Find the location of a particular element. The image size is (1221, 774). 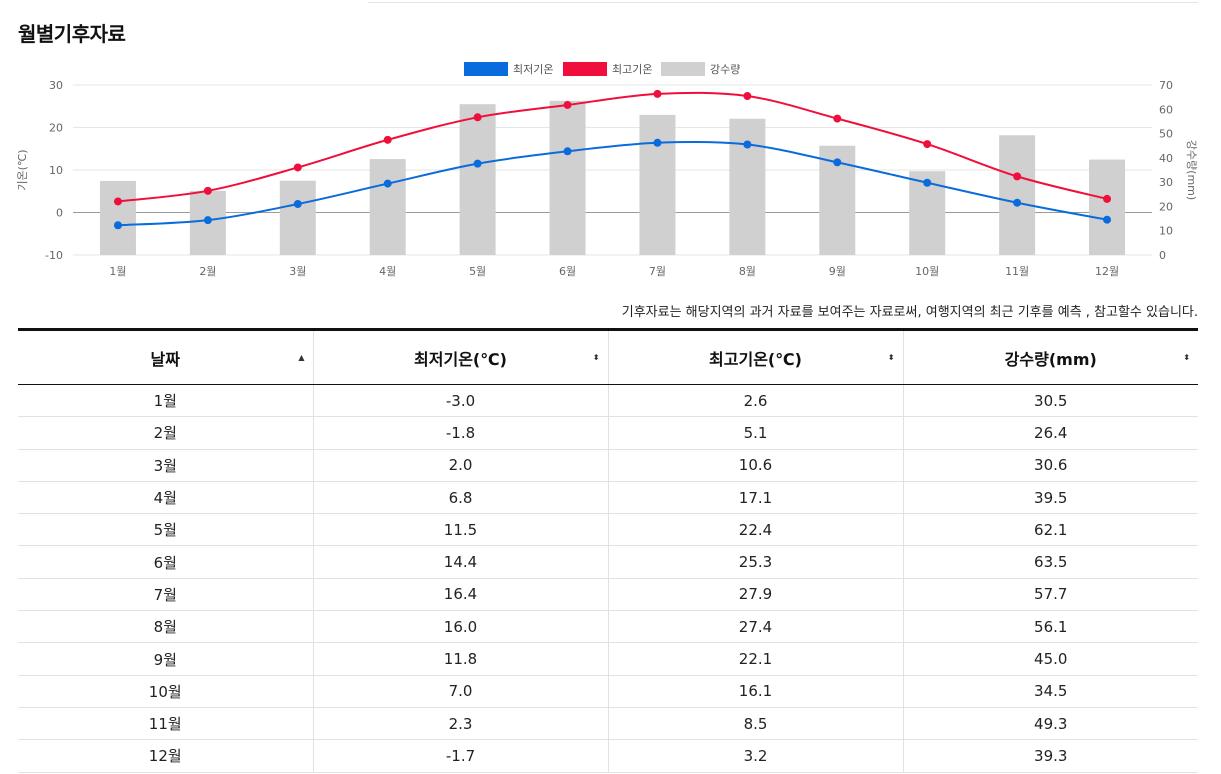

min-temp-line is located at coordinates (612, 183).